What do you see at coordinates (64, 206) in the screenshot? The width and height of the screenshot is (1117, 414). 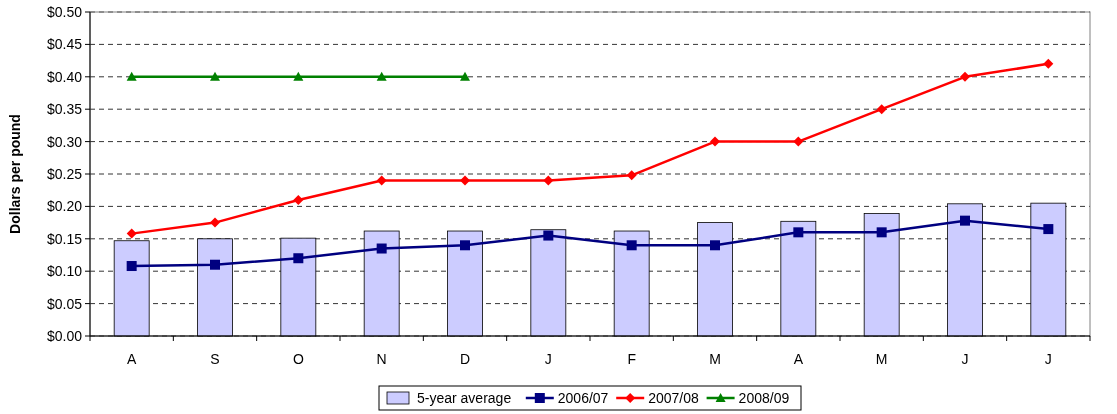 I see `y-tick-label: $0.20` at bounding box center [64, 206].